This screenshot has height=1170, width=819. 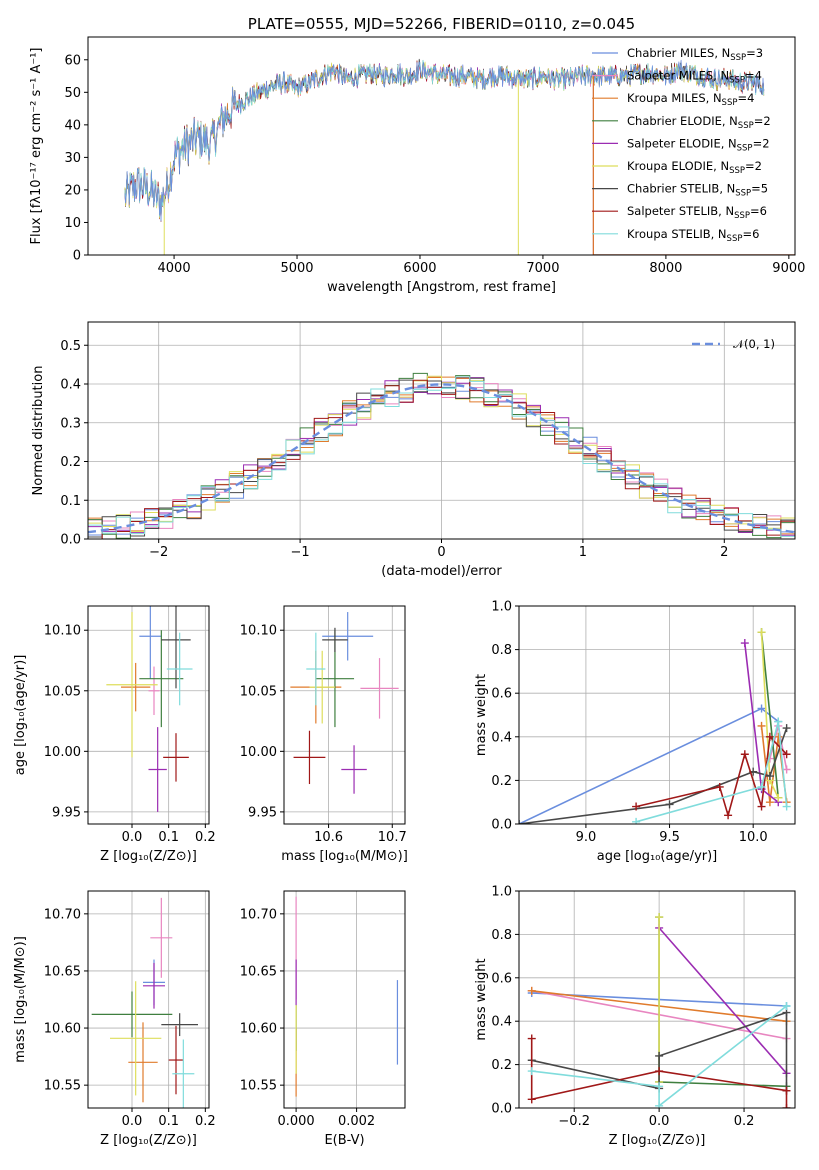 I want to click on x-tick-label: 4000, so click(x=174, y=268).